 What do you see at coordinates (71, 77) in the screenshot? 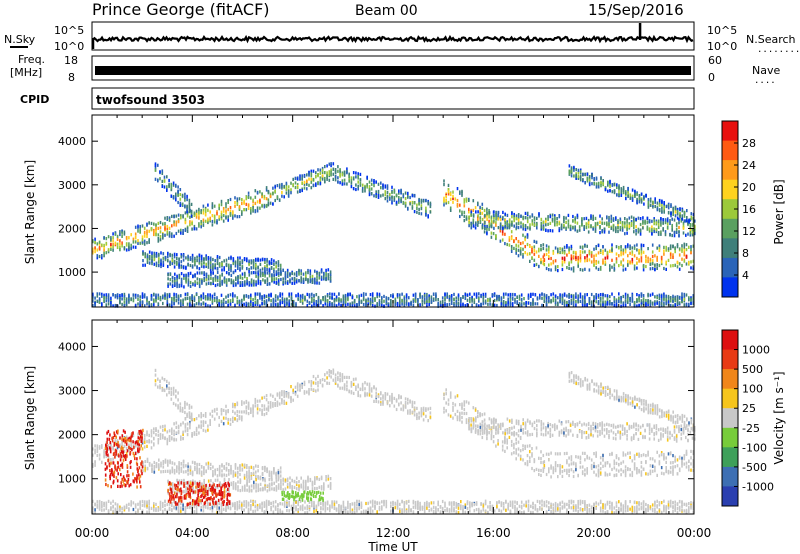
I see `freq-axis-bottom: 8` at bounding box center [71, 77].